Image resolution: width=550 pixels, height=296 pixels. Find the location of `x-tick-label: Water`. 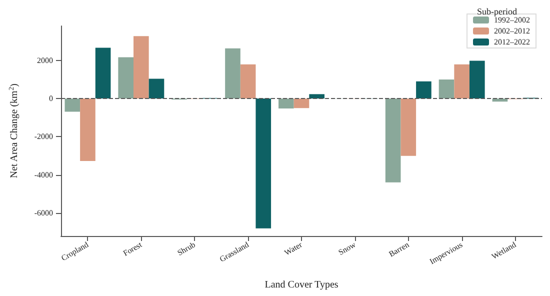

x-tick-label: Water is located at coordinates (293, 249).